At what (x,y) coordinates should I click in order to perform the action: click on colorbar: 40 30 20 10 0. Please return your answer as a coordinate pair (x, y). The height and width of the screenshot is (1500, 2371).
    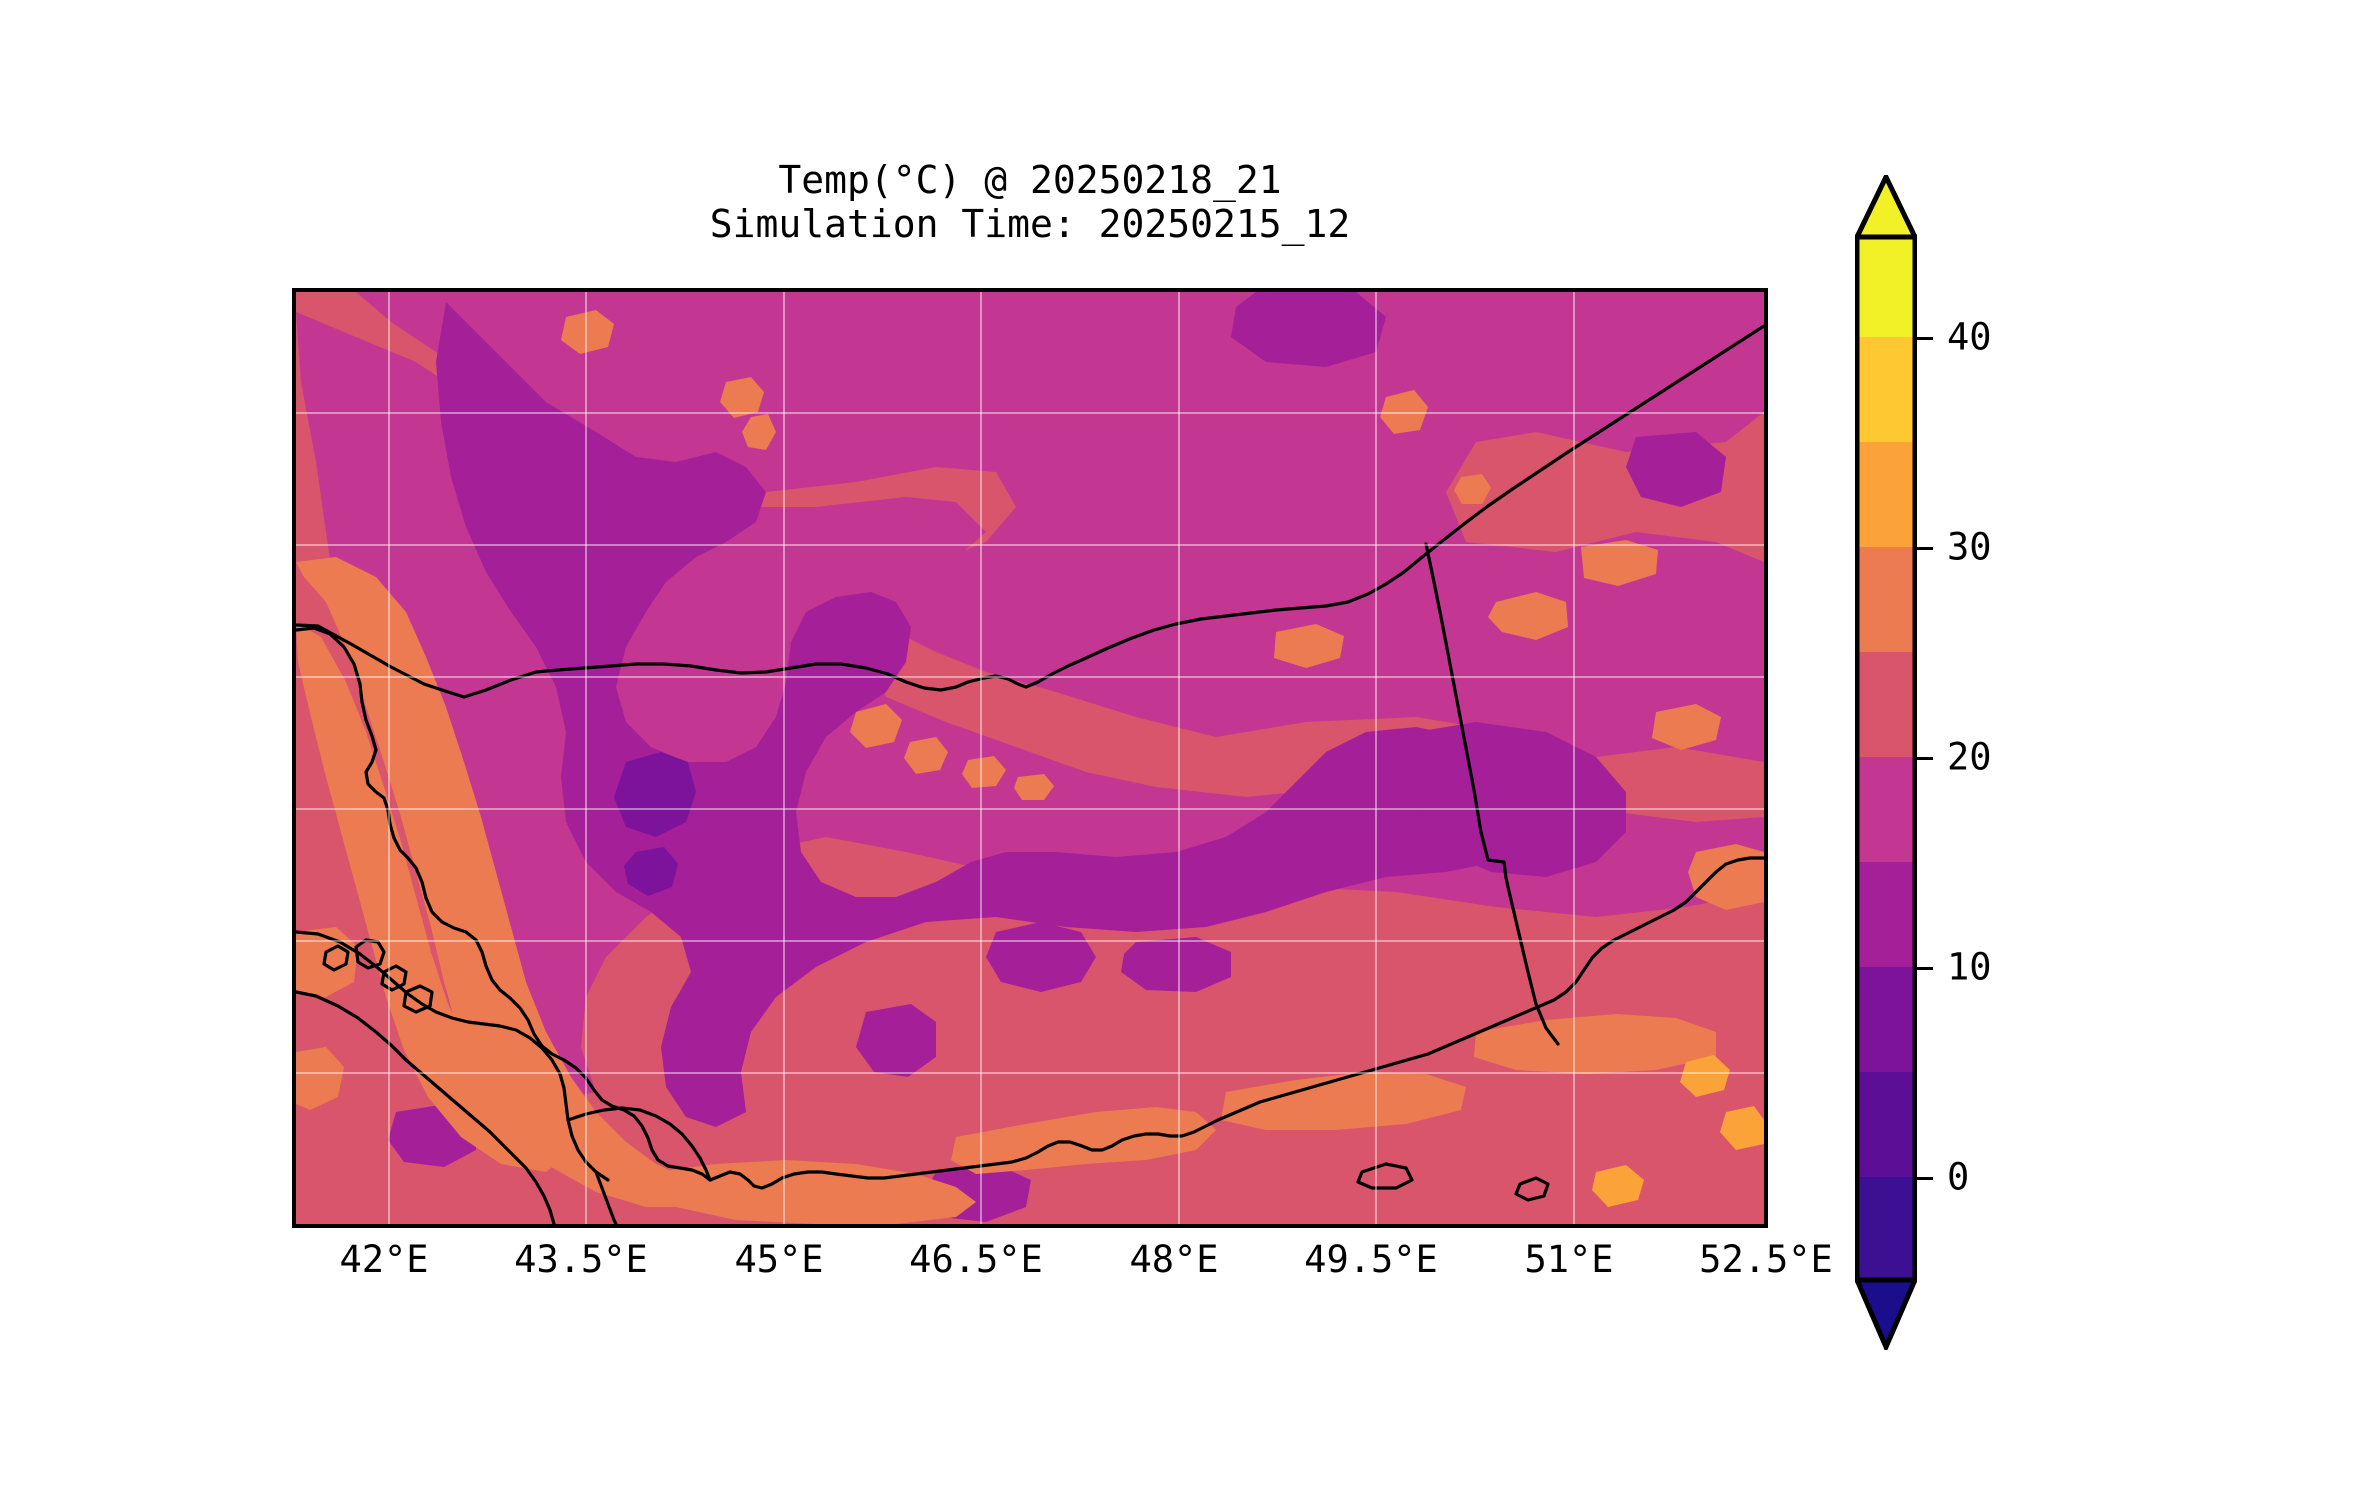
    Looking at the image, I should click on (1923, 762).